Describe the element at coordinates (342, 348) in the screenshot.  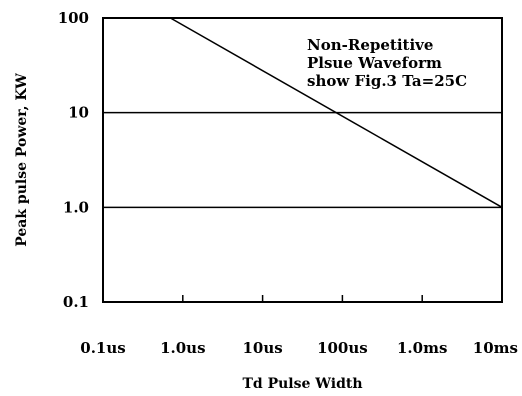
I see `x-tick-label: 100us` at that location.